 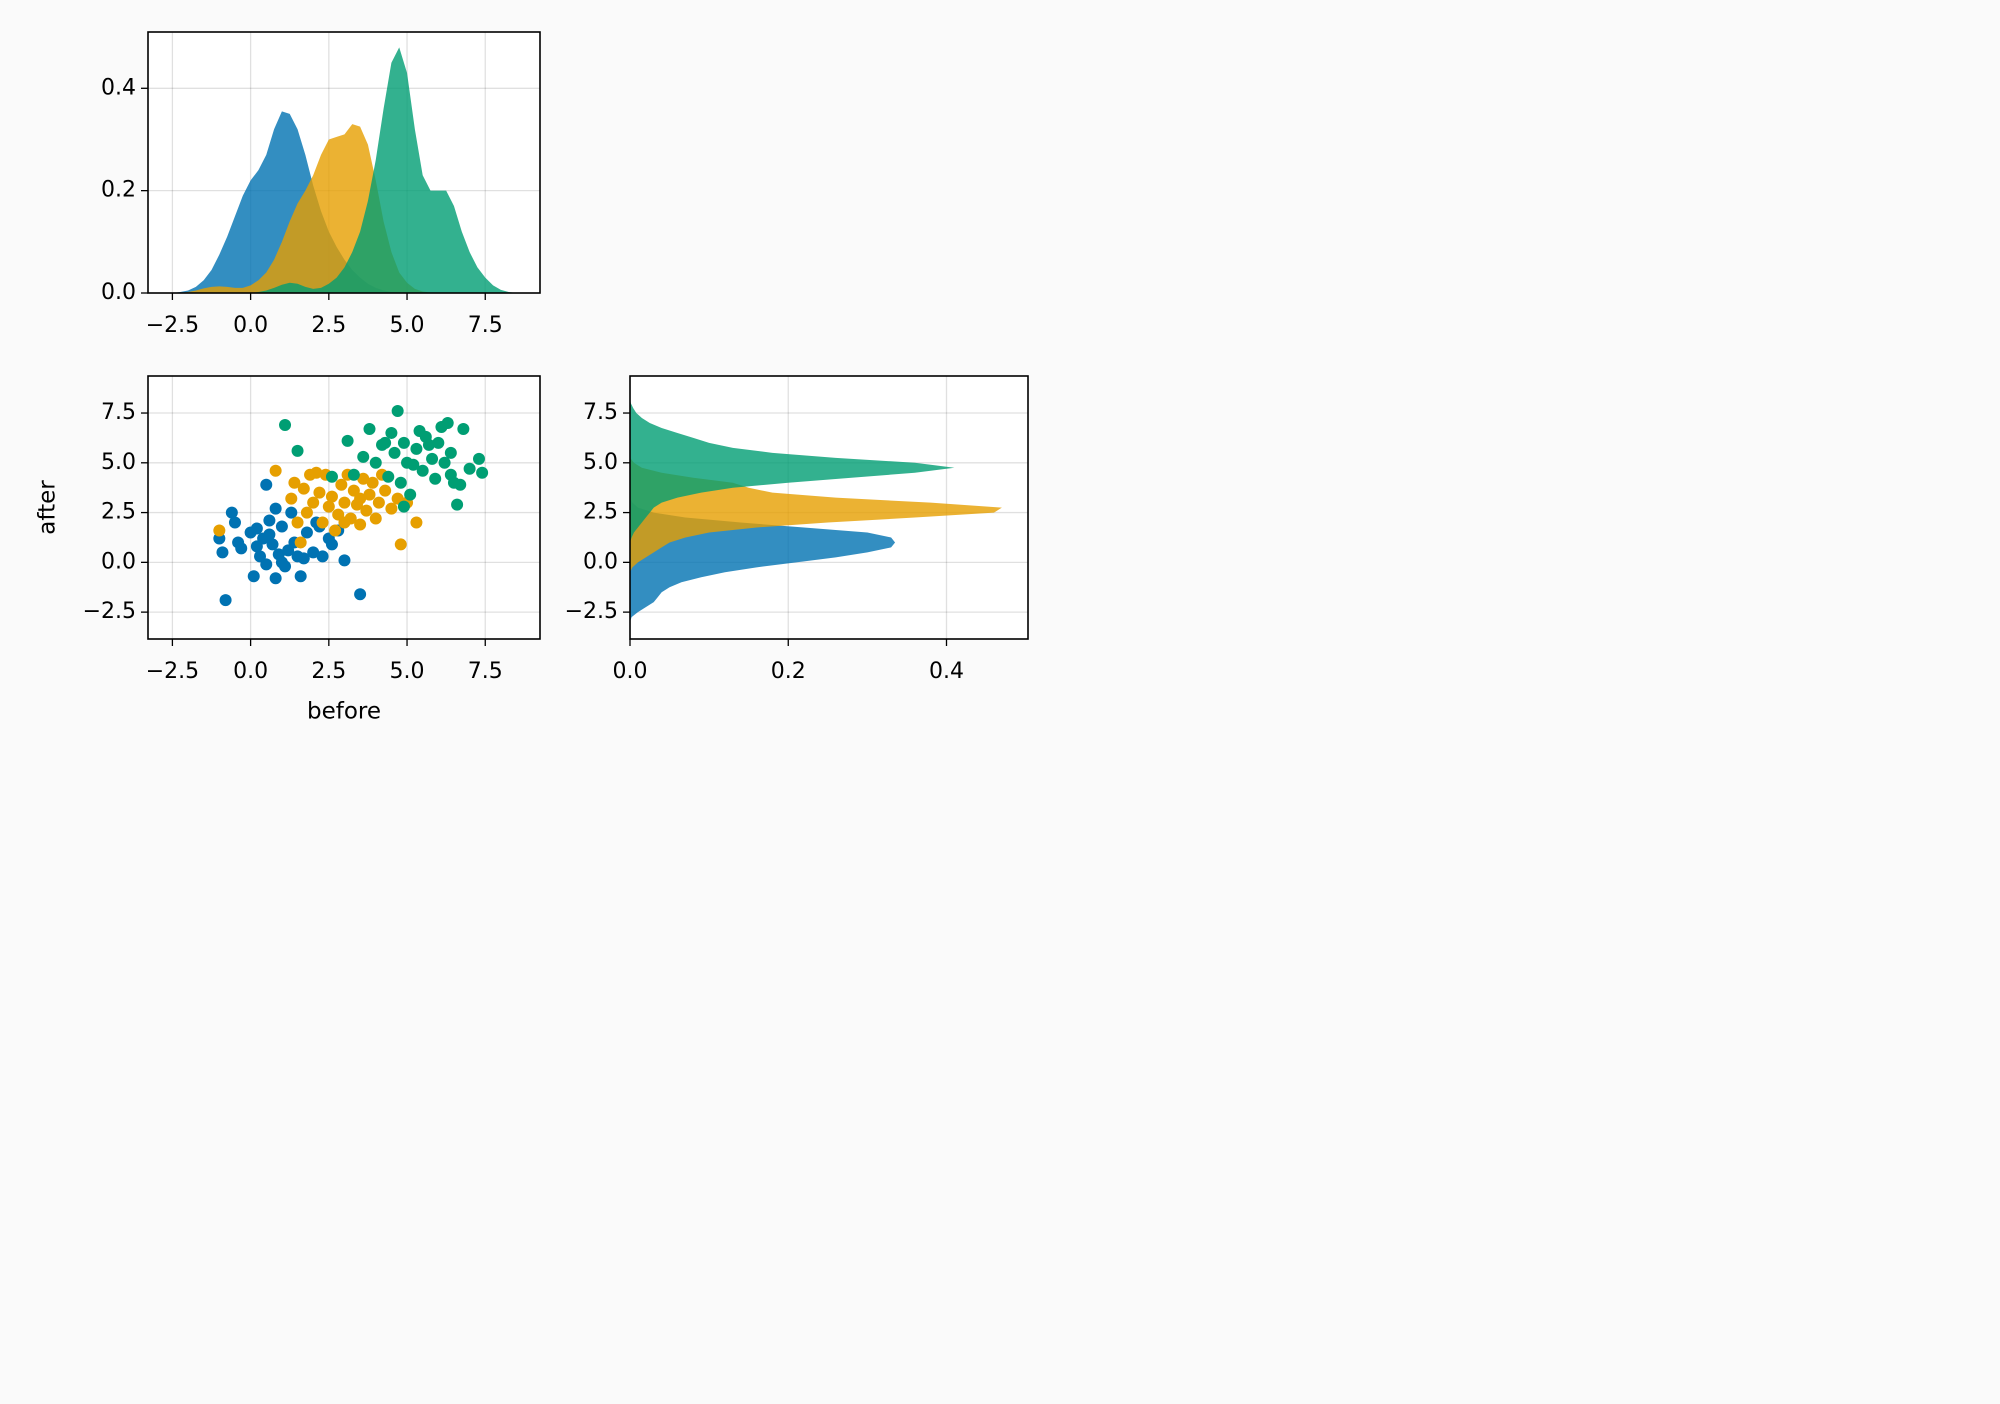 I want to click on x-axis-label: before, so click(x=344, y=712).